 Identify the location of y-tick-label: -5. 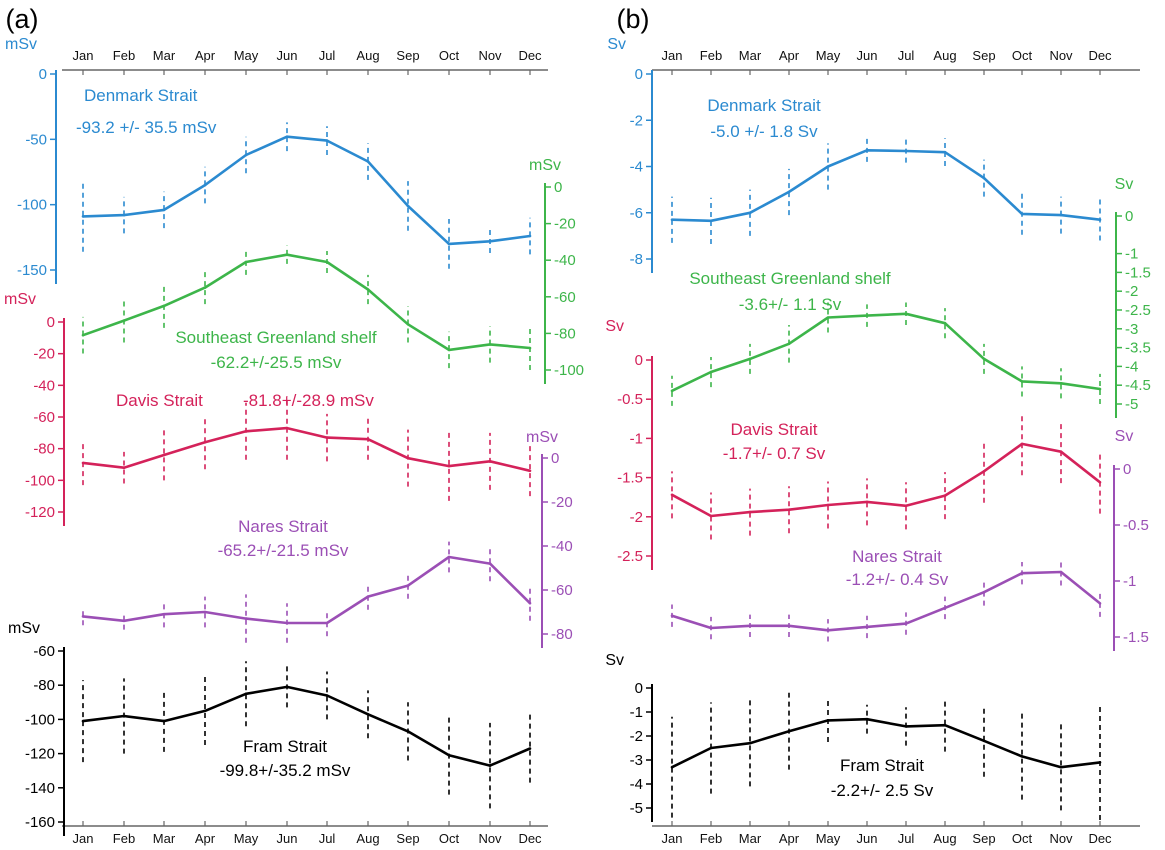
(1131, 404).